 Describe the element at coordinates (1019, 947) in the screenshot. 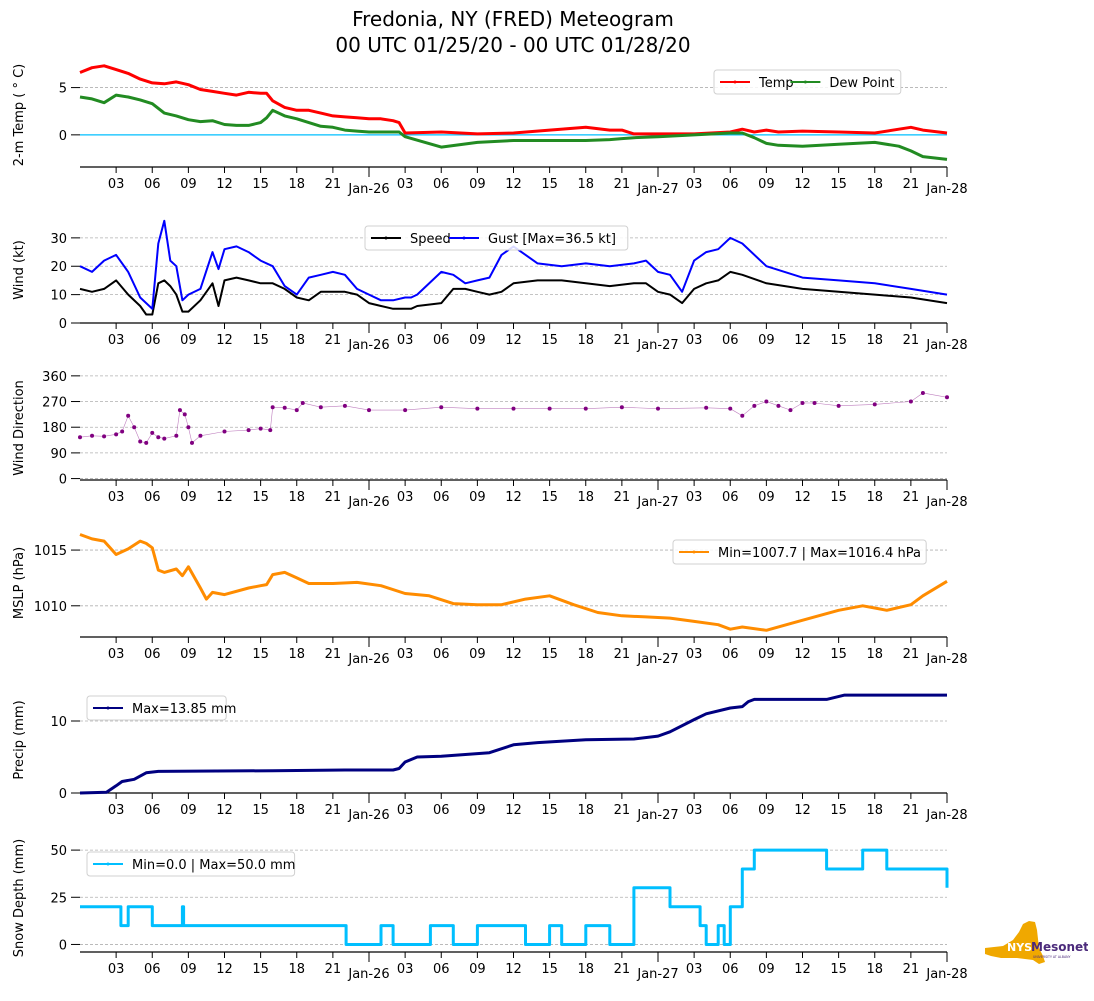

I see `logo-nys-text: NYS` at that location.